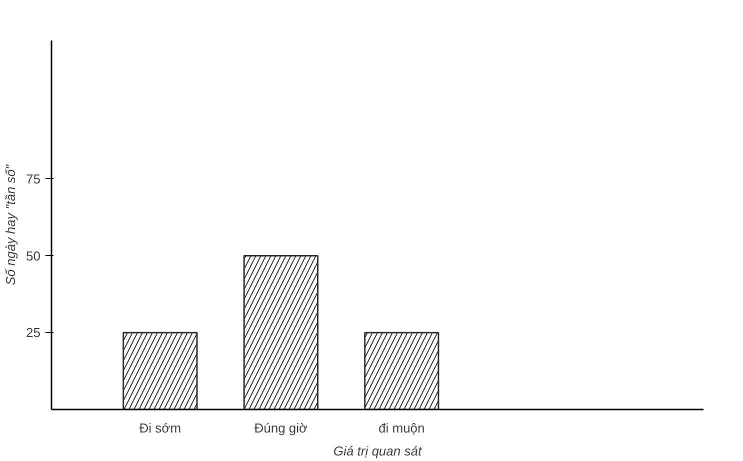 The width and height of the screenshot is (743, 461). Describe the element at coordinates (33, 178) in the screenshot. I see `y-tick-label: 75` at that location.